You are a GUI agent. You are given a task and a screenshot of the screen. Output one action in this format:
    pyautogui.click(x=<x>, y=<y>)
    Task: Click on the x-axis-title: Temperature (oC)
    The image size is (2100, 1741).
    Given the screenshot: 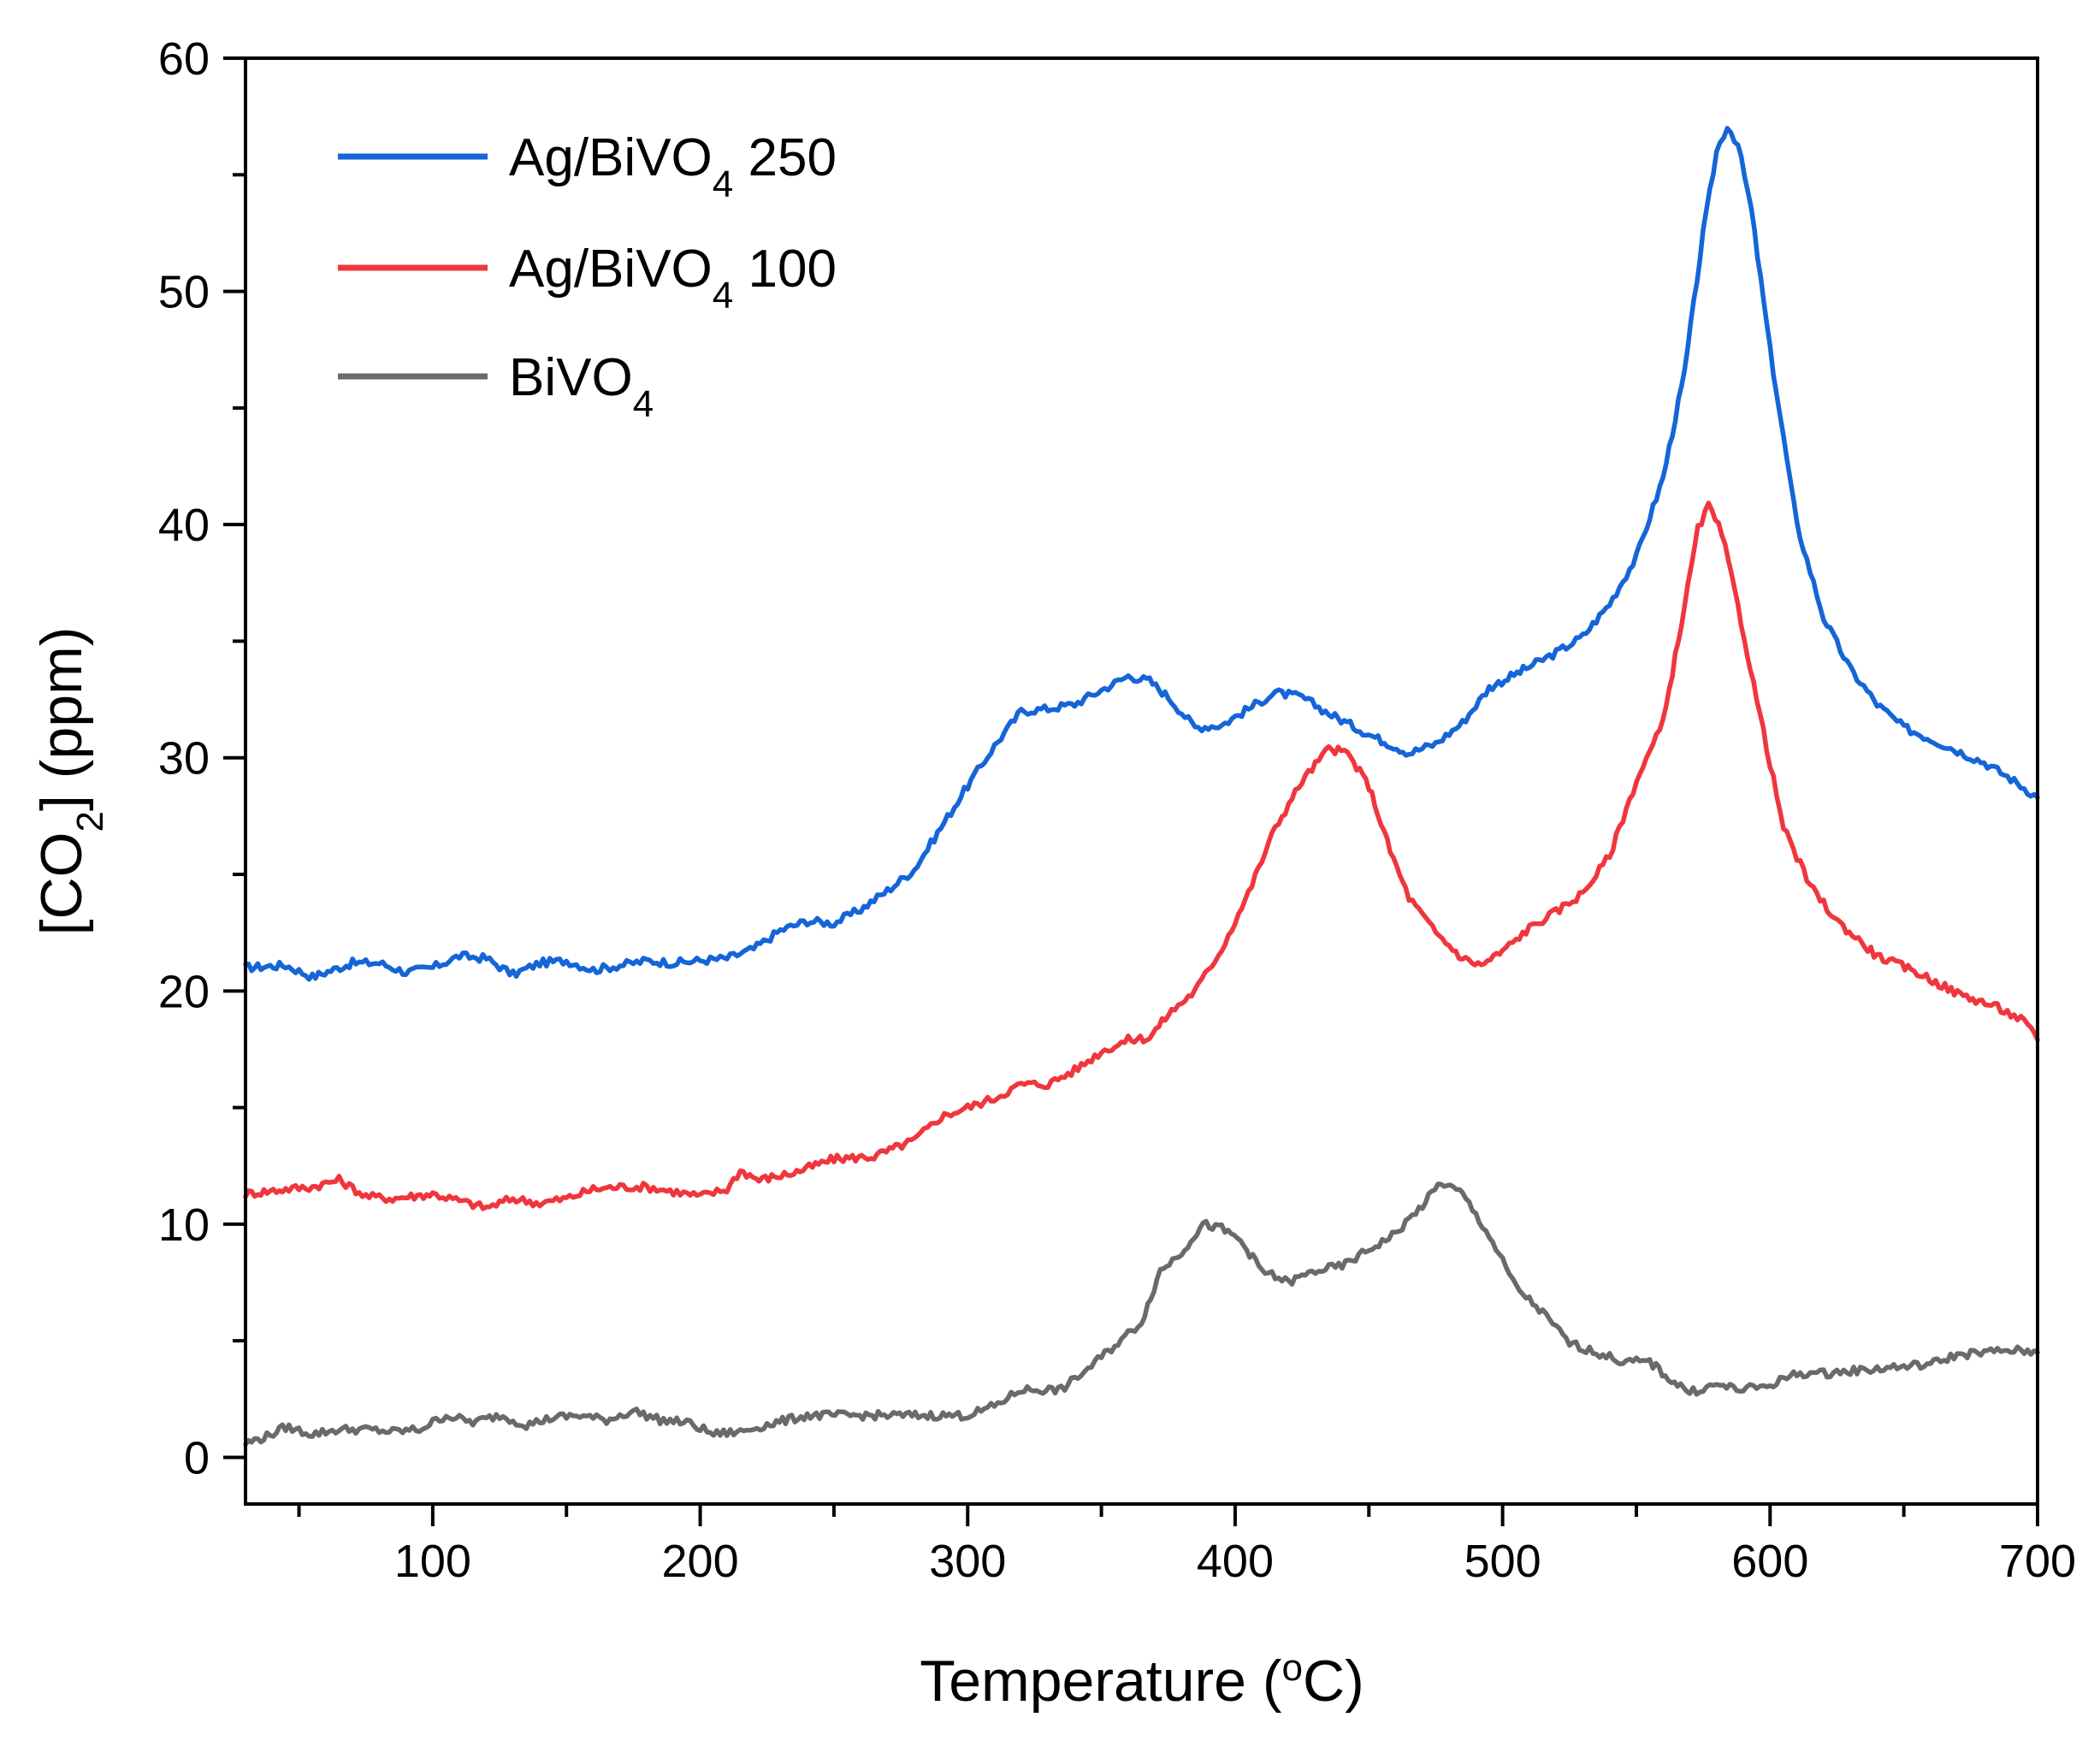 What is the action you would take?
    pyautogui.click(x=1142, y=1680)
    